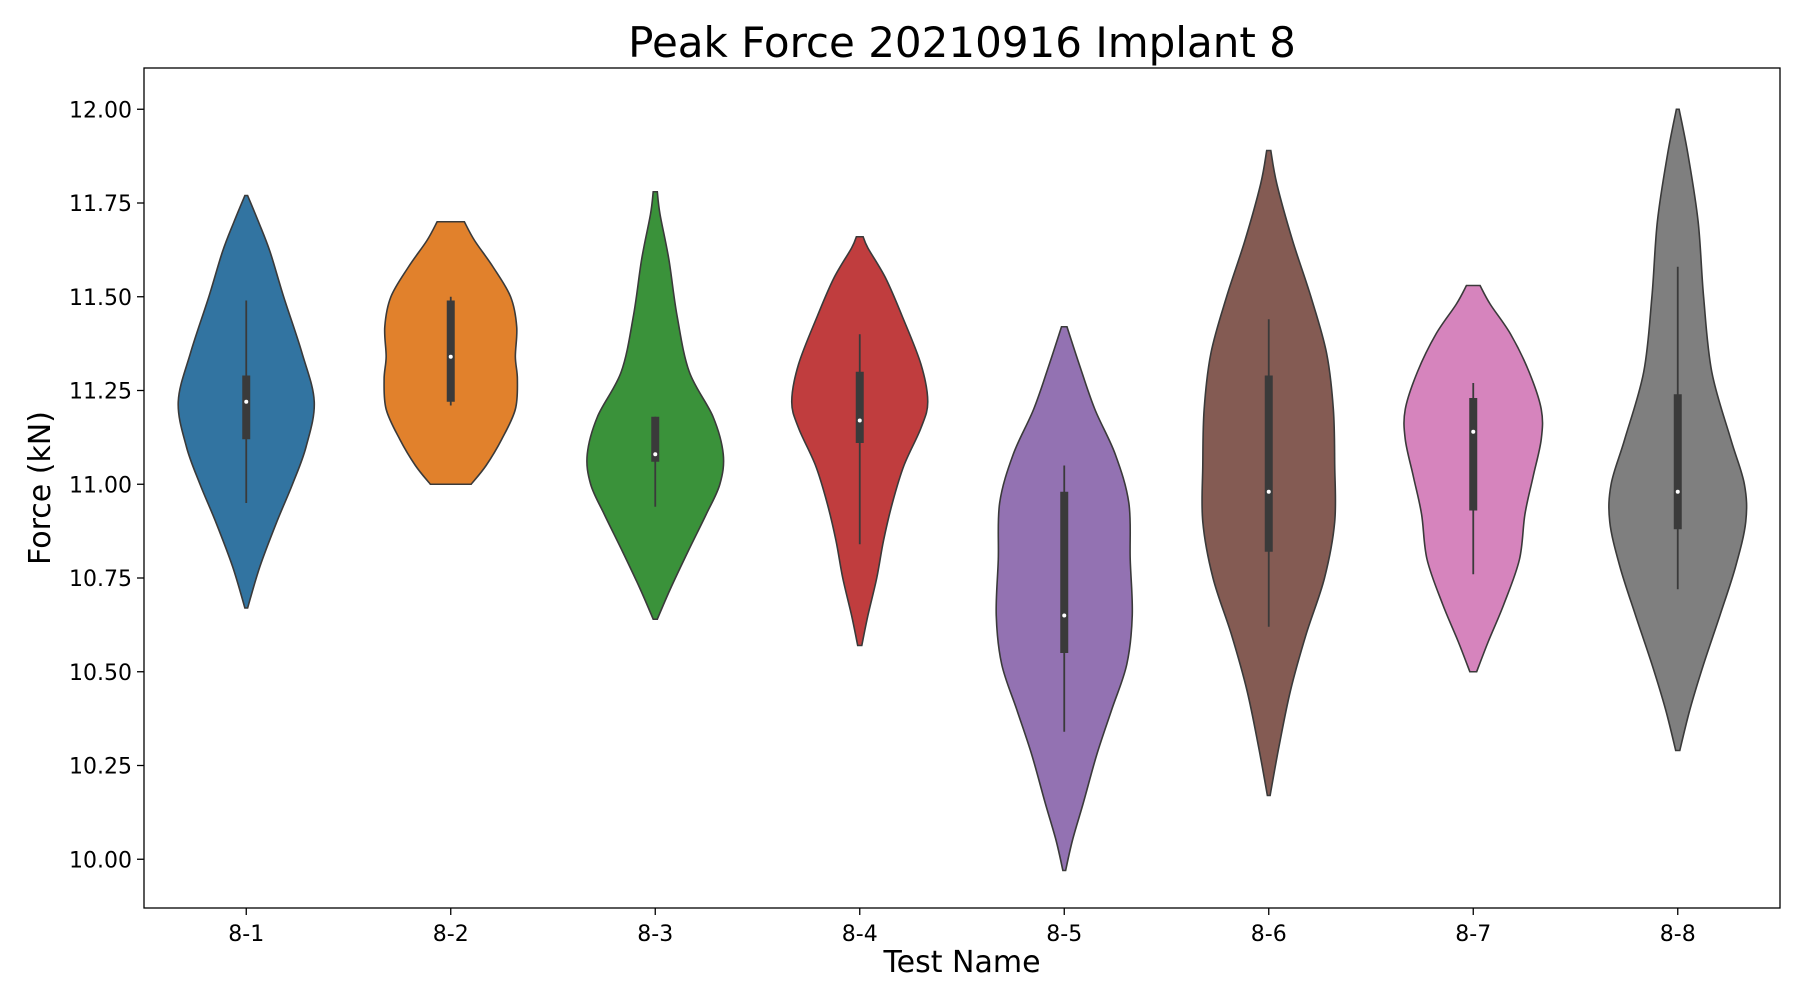  I want to click on x-axis-ticks: 8-1 8-2 8-3 8-4 8-5 8-6 8-7 8-8, so click(962, 927).